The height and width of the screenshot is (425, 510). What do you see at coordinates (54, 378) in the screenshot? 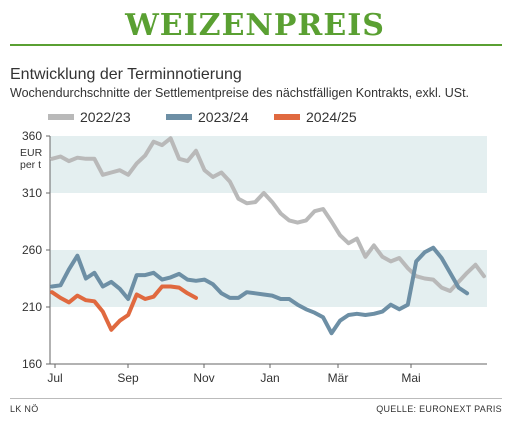
I see `x-tick-label: Jul` at bounding box center [54, 378].